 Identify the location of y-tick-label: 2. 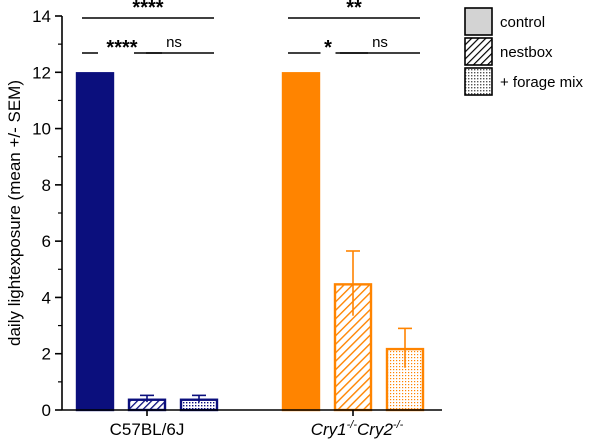
(46, 354).